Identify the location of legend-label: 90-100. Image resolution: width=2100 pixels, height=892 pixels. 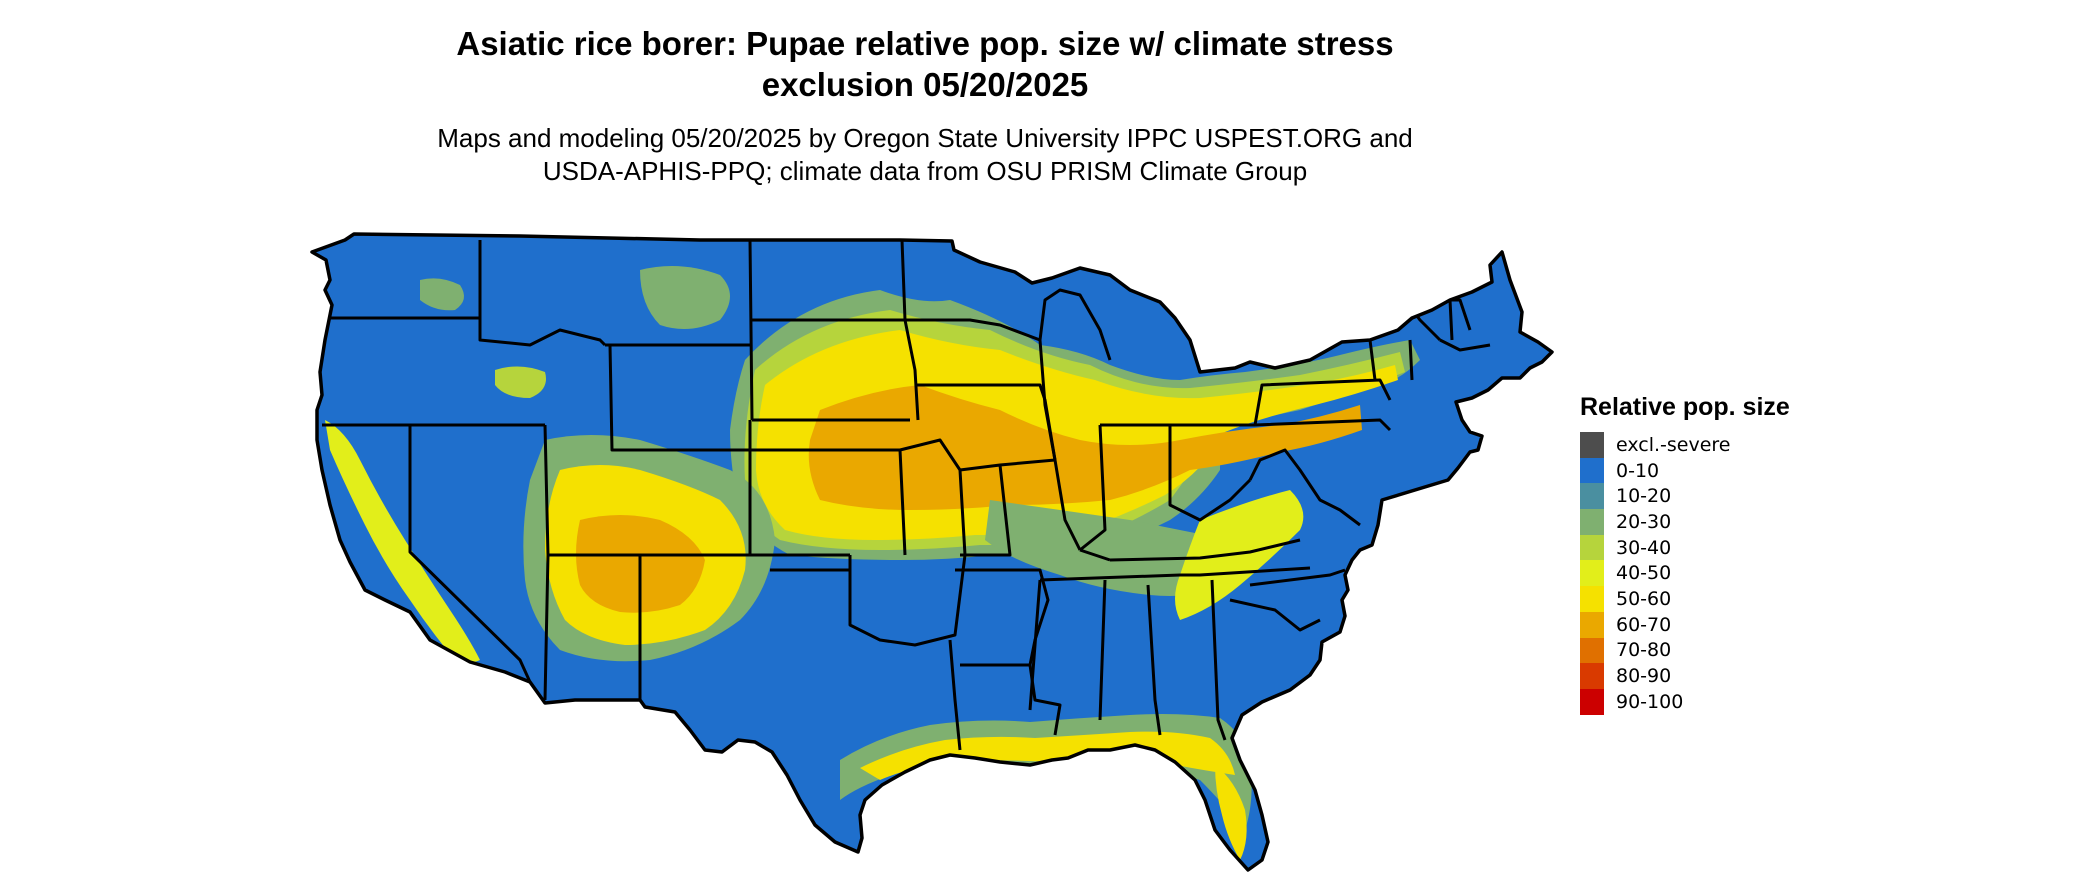
(1650, 701).